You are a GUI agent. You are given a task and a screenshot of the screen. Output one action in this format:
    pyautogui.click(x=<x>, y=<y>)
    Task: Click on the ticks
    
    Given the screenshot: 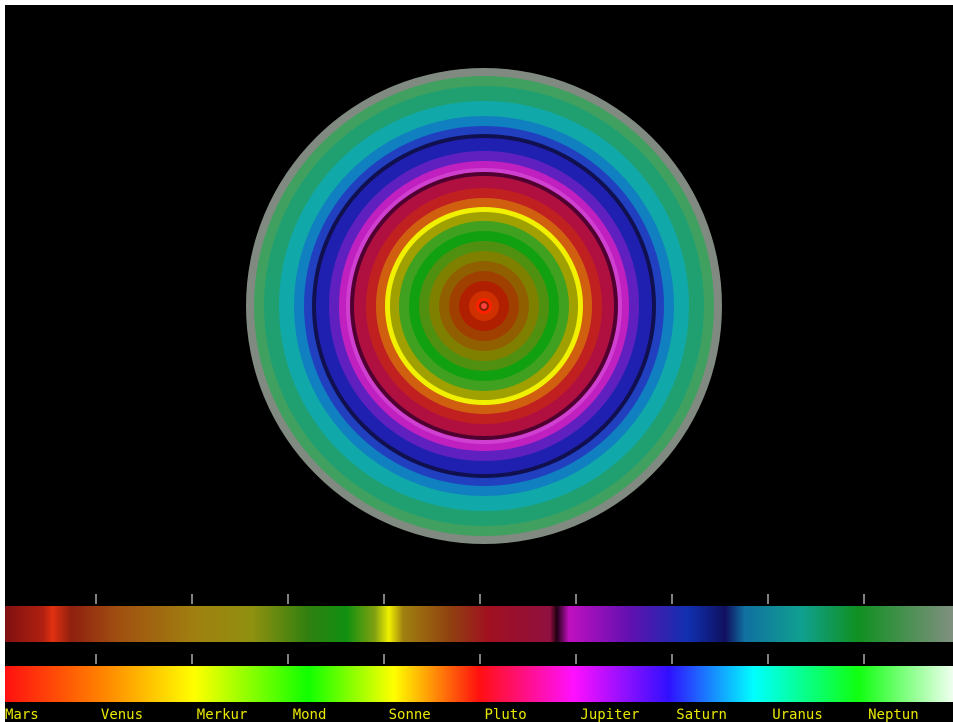 What is the action you would take?
    pyautogui.click(x=480, y=629)
    